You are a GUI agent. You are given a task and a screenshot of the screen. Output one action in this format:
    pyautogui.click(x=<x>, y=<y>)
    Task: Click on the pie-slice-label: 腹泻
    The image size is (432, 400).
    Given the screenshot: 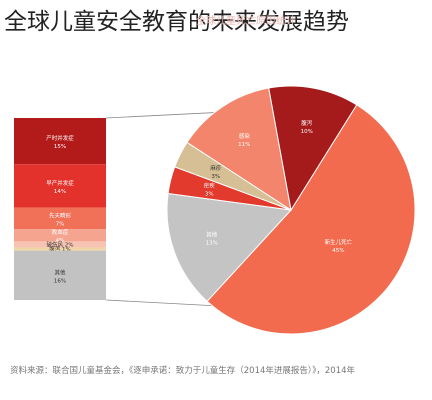 What is the action you would take?
    pyautogui.click(x=307, y=123)
    